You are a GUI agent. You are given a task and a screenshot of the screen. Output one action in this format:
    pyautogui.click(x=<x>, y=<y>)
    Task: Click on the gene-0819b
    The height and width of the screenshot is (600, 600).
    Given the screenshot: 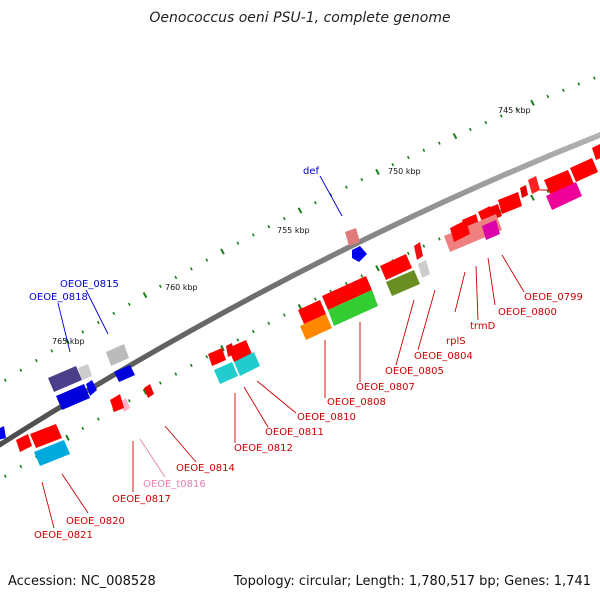 What is the action you would take?
    pyautogui.click(x=91, y=388)
    